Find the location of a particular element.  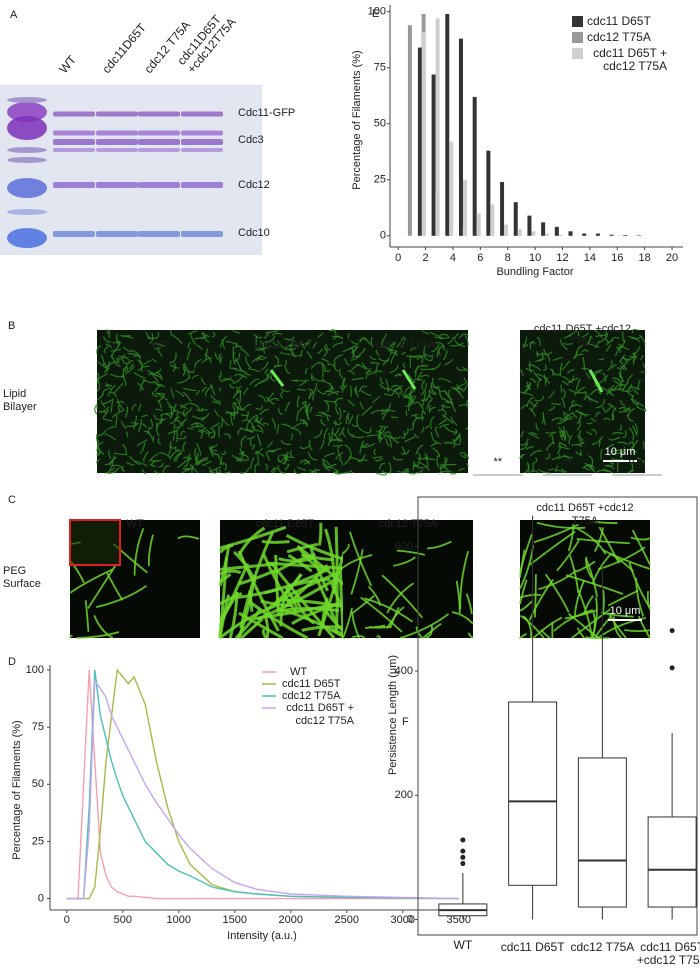

y-tick-label: 600 is located at coordinates (404, 547).